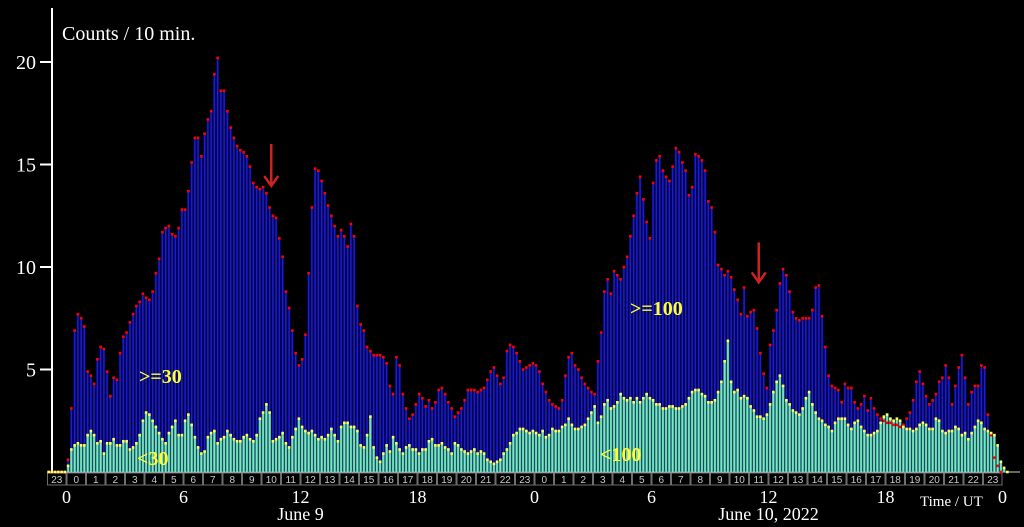 This screenshot has height=527, width=1024. What do you see at coordinates (408, 480) in the screenshot?
I see `hour-label: 17` at bounding box center [408, 480].